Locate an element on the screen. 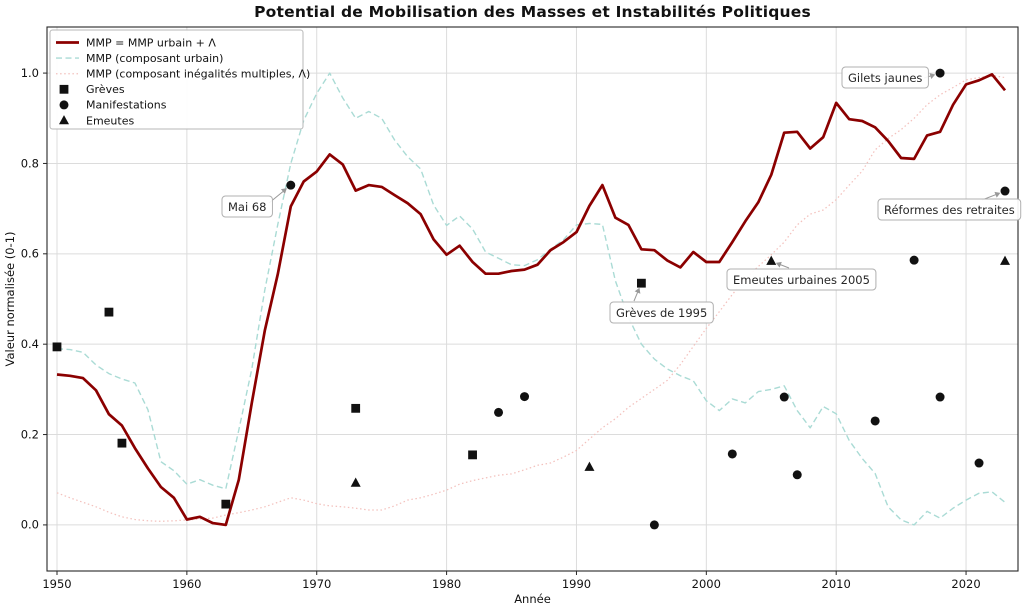 The image size is (1024, 610). x-tick-label: 1950 is located at coordinates (56, 584).